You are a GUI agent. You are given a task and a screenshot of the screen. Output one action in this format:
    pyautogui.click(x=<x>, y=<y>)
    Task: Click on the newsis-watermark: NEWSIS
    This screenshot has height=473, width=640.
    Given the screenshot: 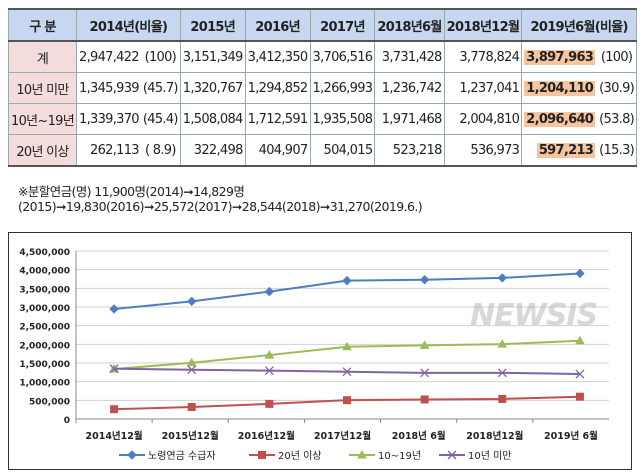 What is the action you would take?
    pyautogui.click(x=534, y=315)
    